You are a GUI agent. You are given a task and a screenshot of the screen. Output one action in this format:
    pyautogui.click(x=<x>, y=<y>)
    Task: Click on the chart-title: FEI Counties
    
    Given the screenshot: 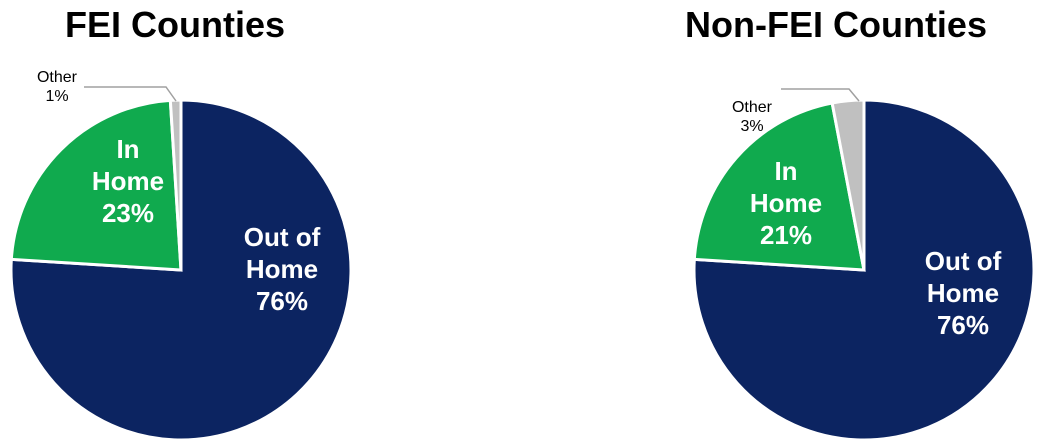 What is the action you would take?
    pyautogui.click(x=175, y=24)
    